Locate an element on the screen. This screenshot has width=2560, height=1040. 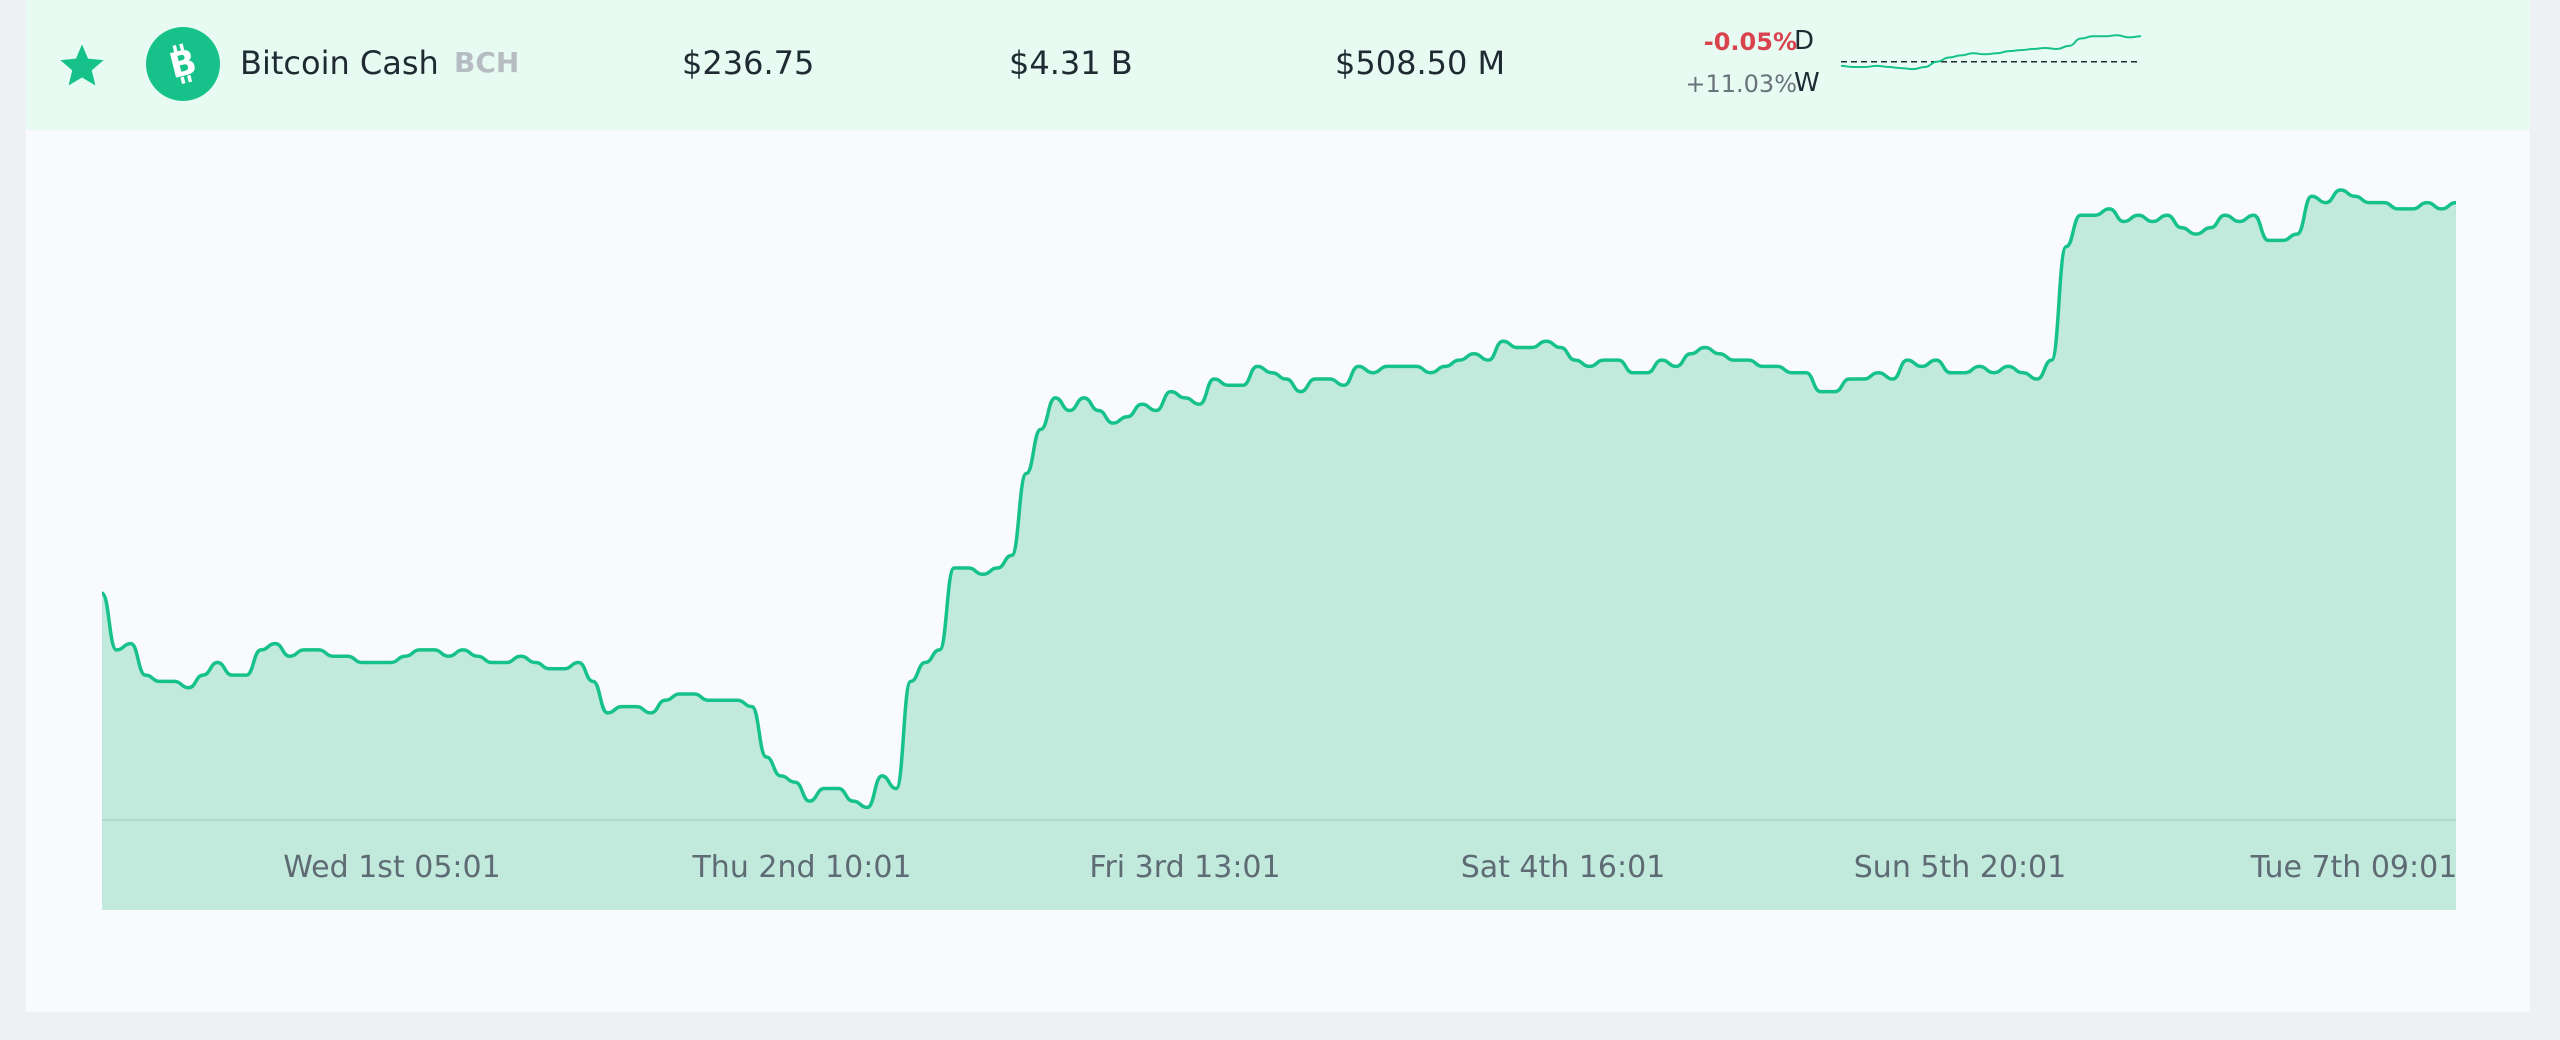
label-week: W is located at coordinates (1807, 83).